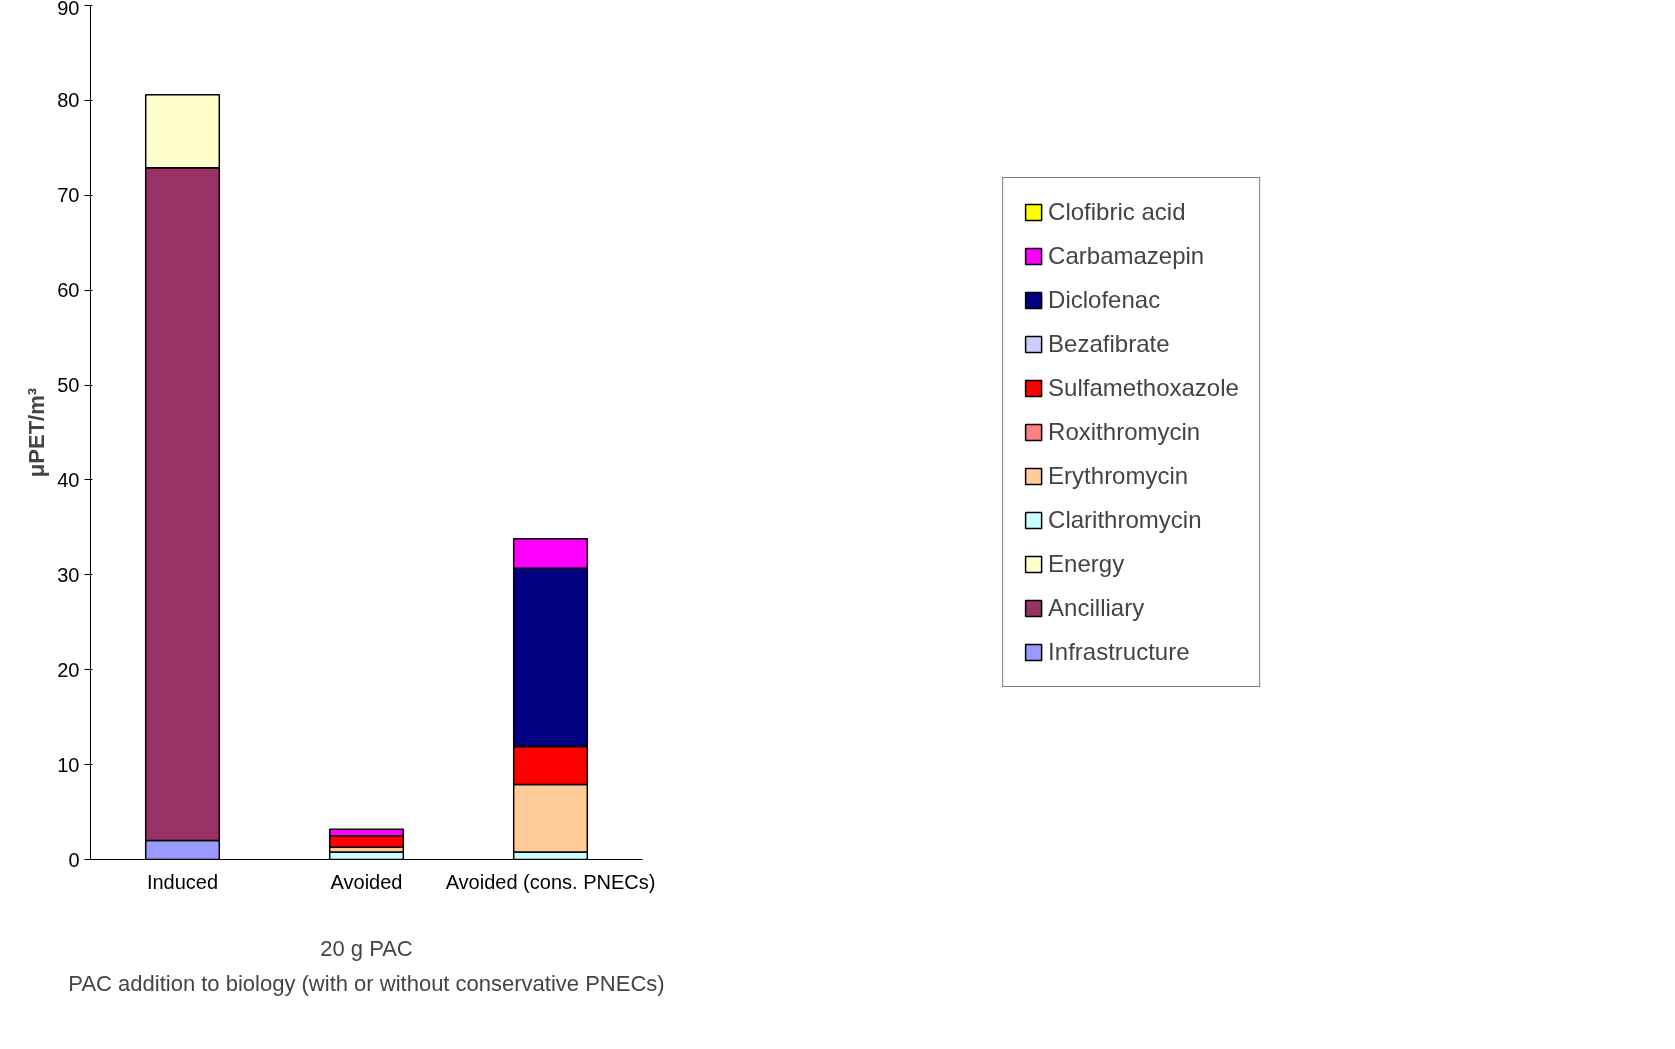 This screenshot has width=1675, height=1049. I want to click on y-tick-label: 10, so click(68, 764).